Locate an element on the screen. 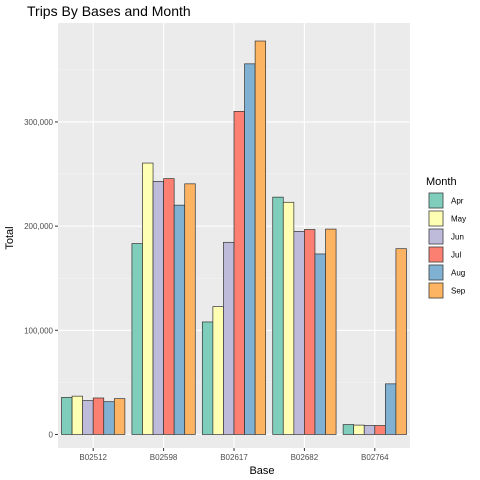  x-axis-title: Base is located at coordinates (261, 471).